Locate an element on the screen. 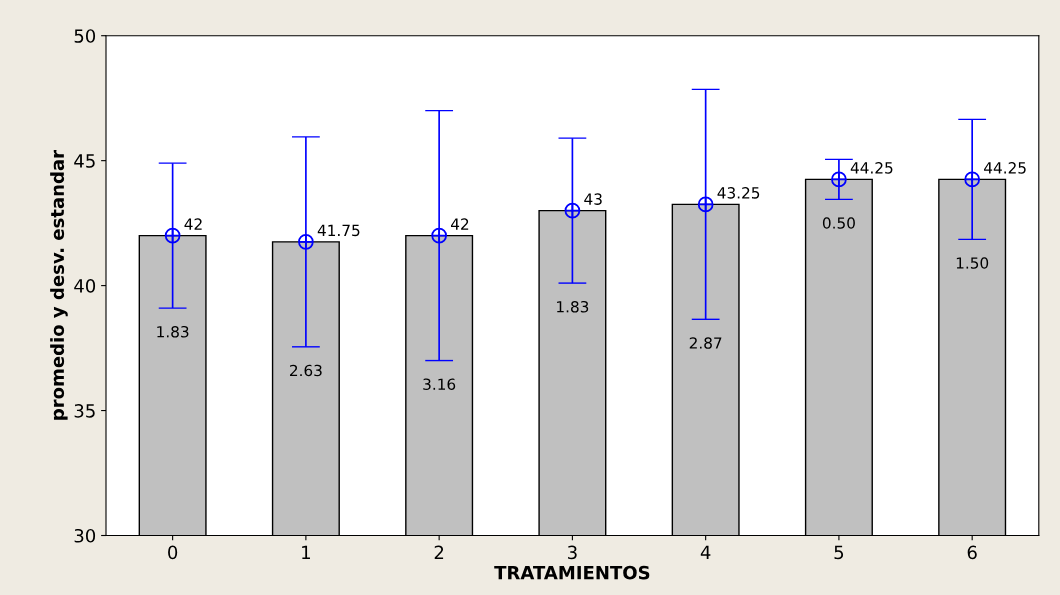  annotation: 2.87 is located at coordinates (705, 343).